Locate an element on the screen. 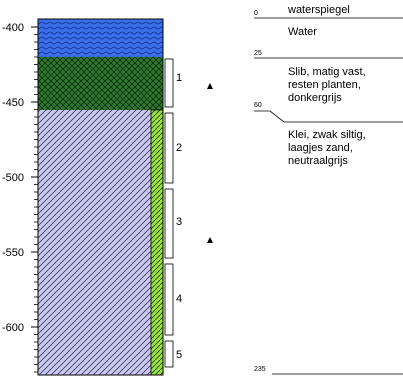 This screenshot has height=377, width=403. clay-description-line: laagjes zand, is located at coordinates (320, 148).